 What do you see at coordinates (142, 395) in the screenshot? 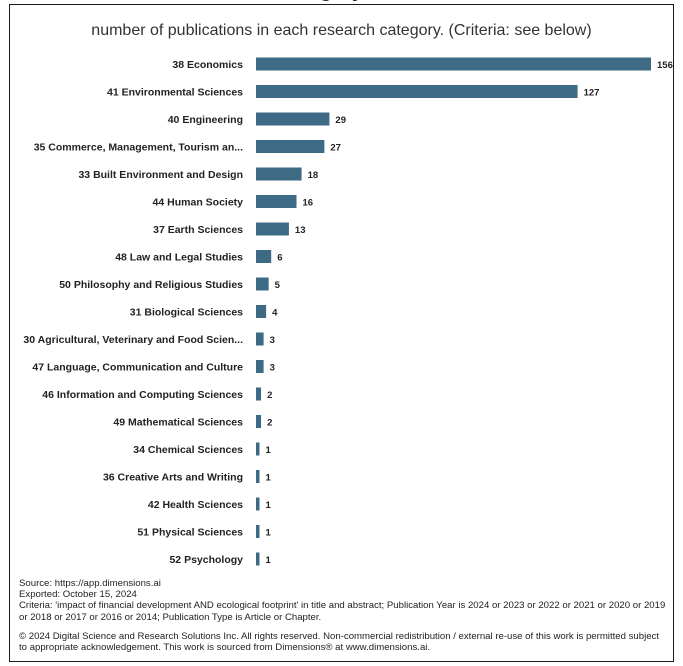
I see `category-label: 46 Information and Computing Sciences` at bounding box center [142, 395].